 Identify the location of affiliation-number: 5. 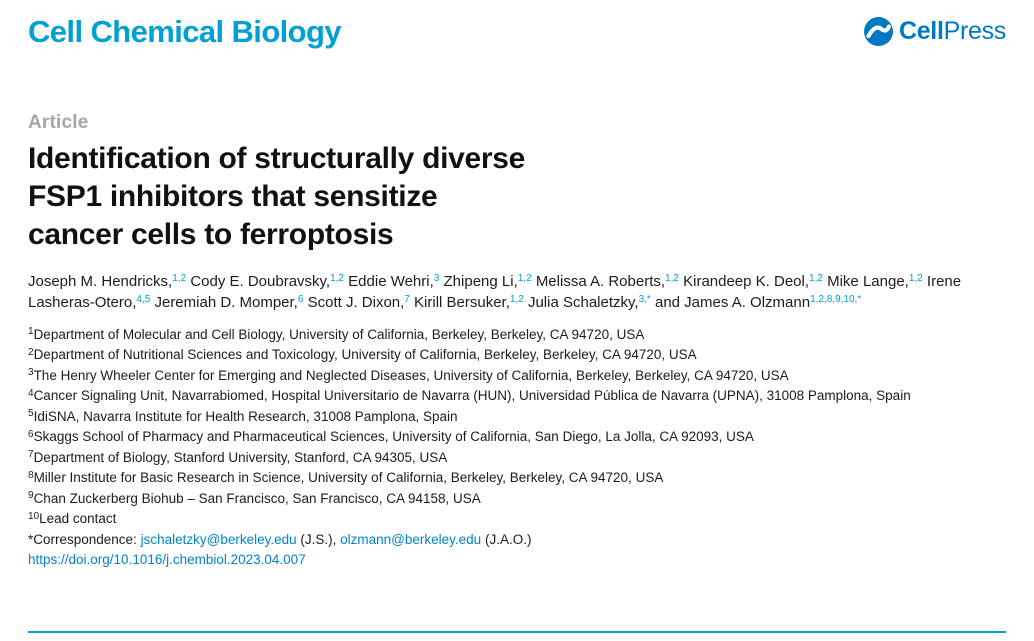
(31, 414).